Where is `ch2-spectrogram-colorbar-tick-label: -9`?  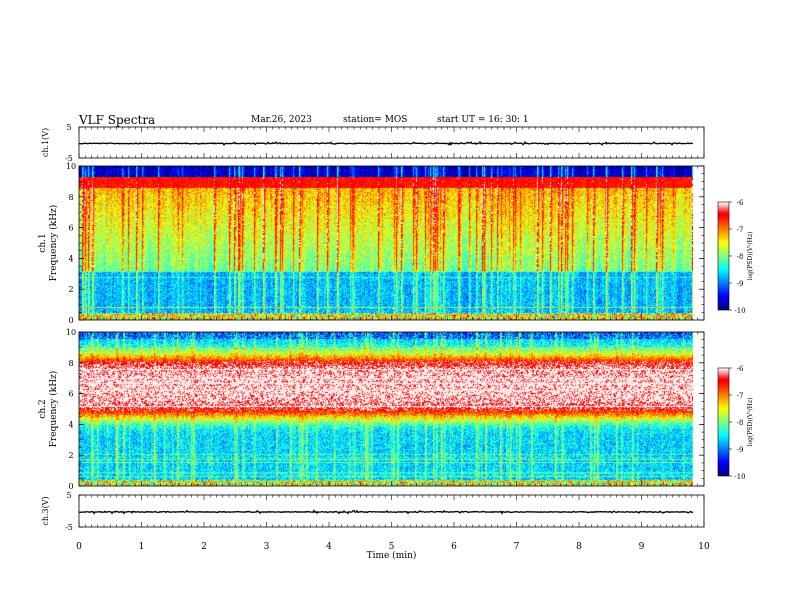 ch2-spectrogram-colorbar-tick-label: -9 is located at coordinates (740, 450).